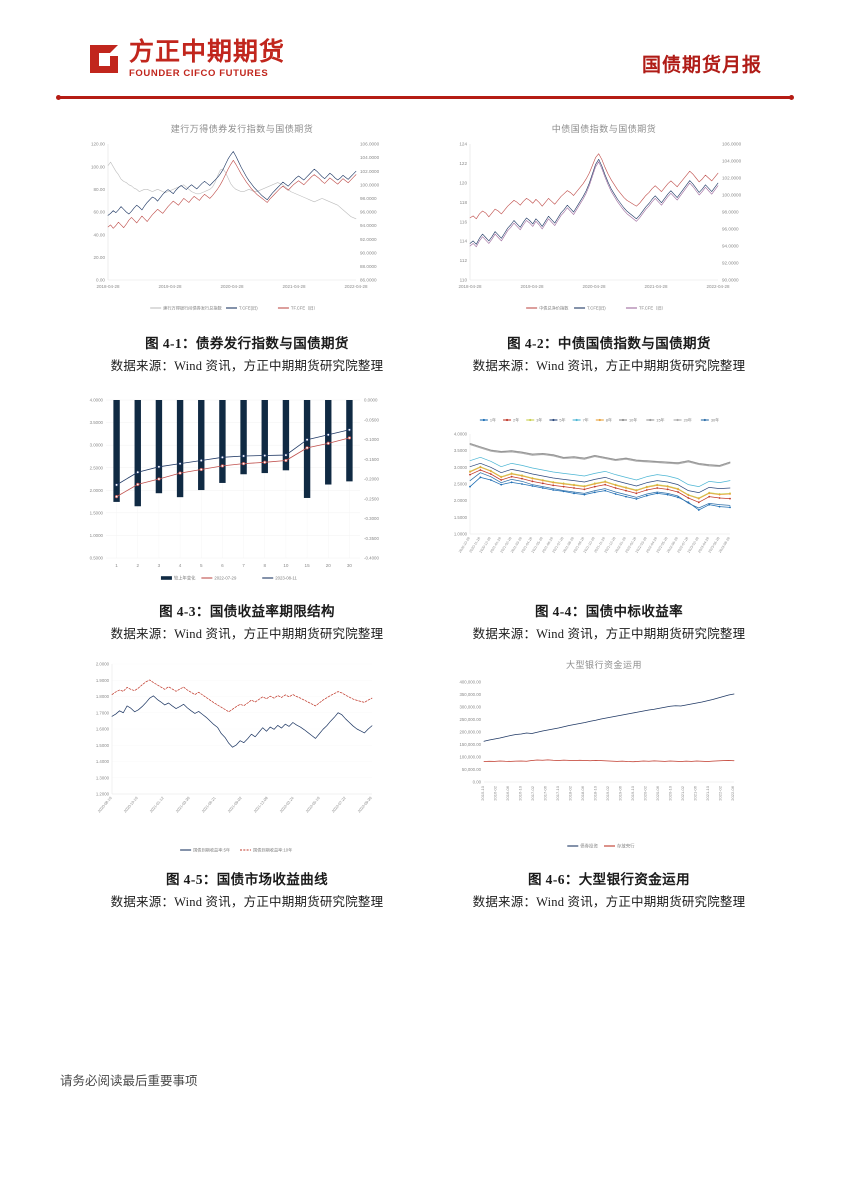 This screenshot has height=1202, width=850. Describe the element at coordinates (656, 286) in the screenshot. I see `svg-text: 2021-04-28` at that location.